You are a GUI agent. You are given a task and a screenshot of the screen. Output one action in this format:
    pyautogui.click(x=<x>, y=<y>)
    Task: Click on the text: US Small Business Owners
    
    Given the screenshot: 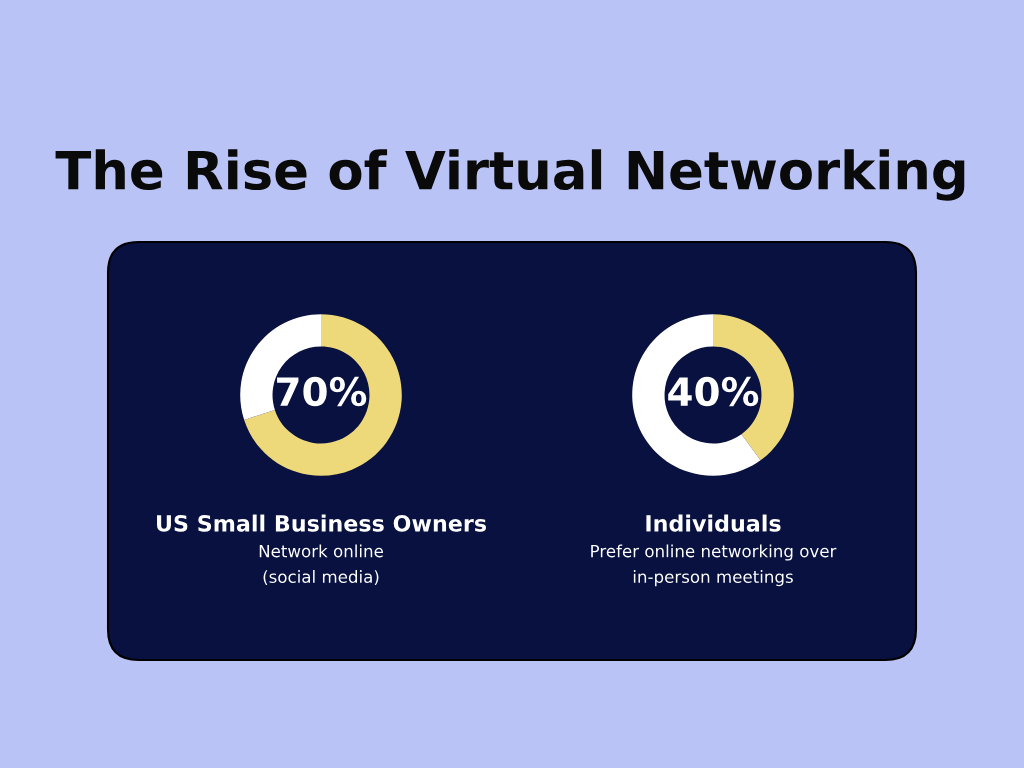 What is the action you would take?
    pyautogui.click(x=321, y=523)
    